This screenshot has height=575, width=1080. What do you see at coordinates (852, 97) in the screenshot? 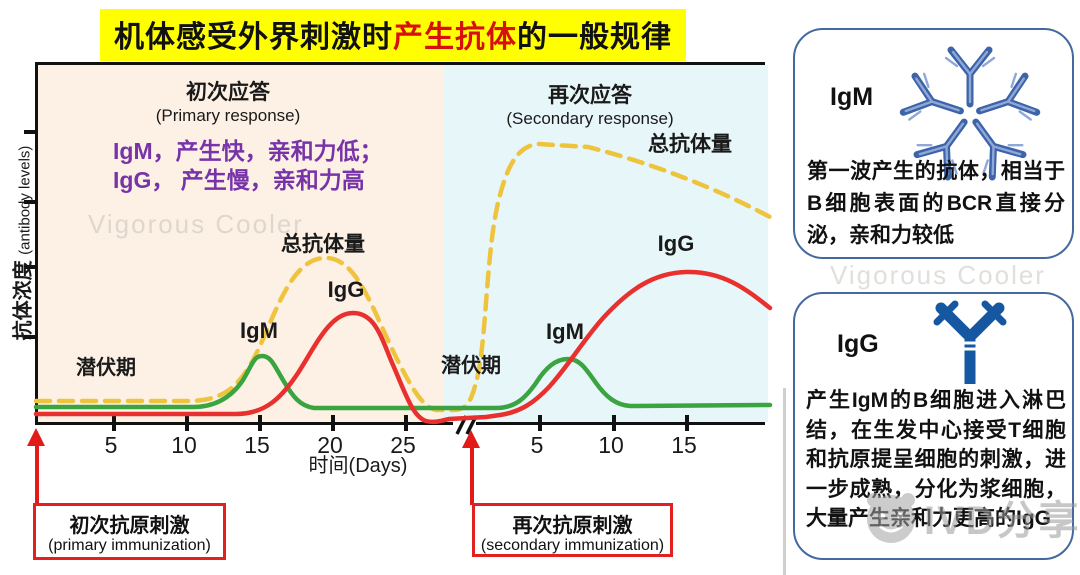
I see `igm-panel-label: IgM` at bounding box center [852, 97].